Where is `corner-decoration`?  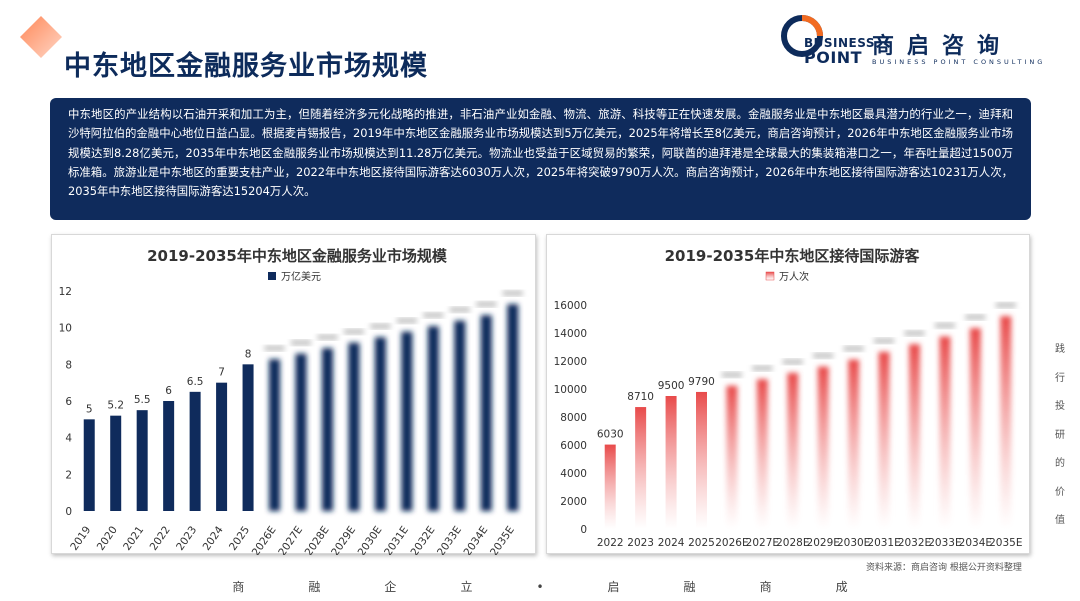 corner-decoration is located at coordinates (41, 37).